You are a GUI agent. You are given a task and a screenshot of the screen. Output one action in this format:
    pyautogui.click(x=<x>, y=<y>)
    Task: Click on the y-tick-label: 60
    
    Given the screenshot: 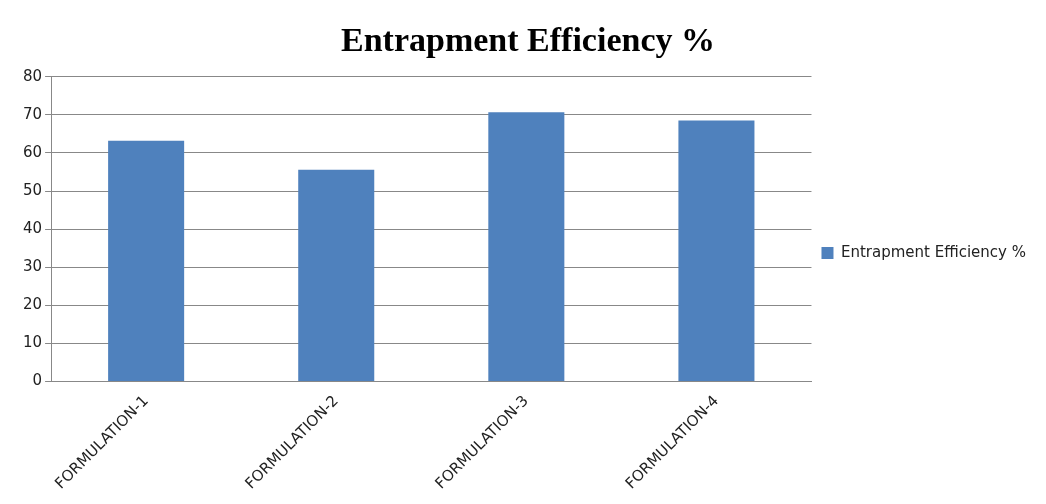 What is the action you would take?
    pyautogui.click(x=32, y=151)
    